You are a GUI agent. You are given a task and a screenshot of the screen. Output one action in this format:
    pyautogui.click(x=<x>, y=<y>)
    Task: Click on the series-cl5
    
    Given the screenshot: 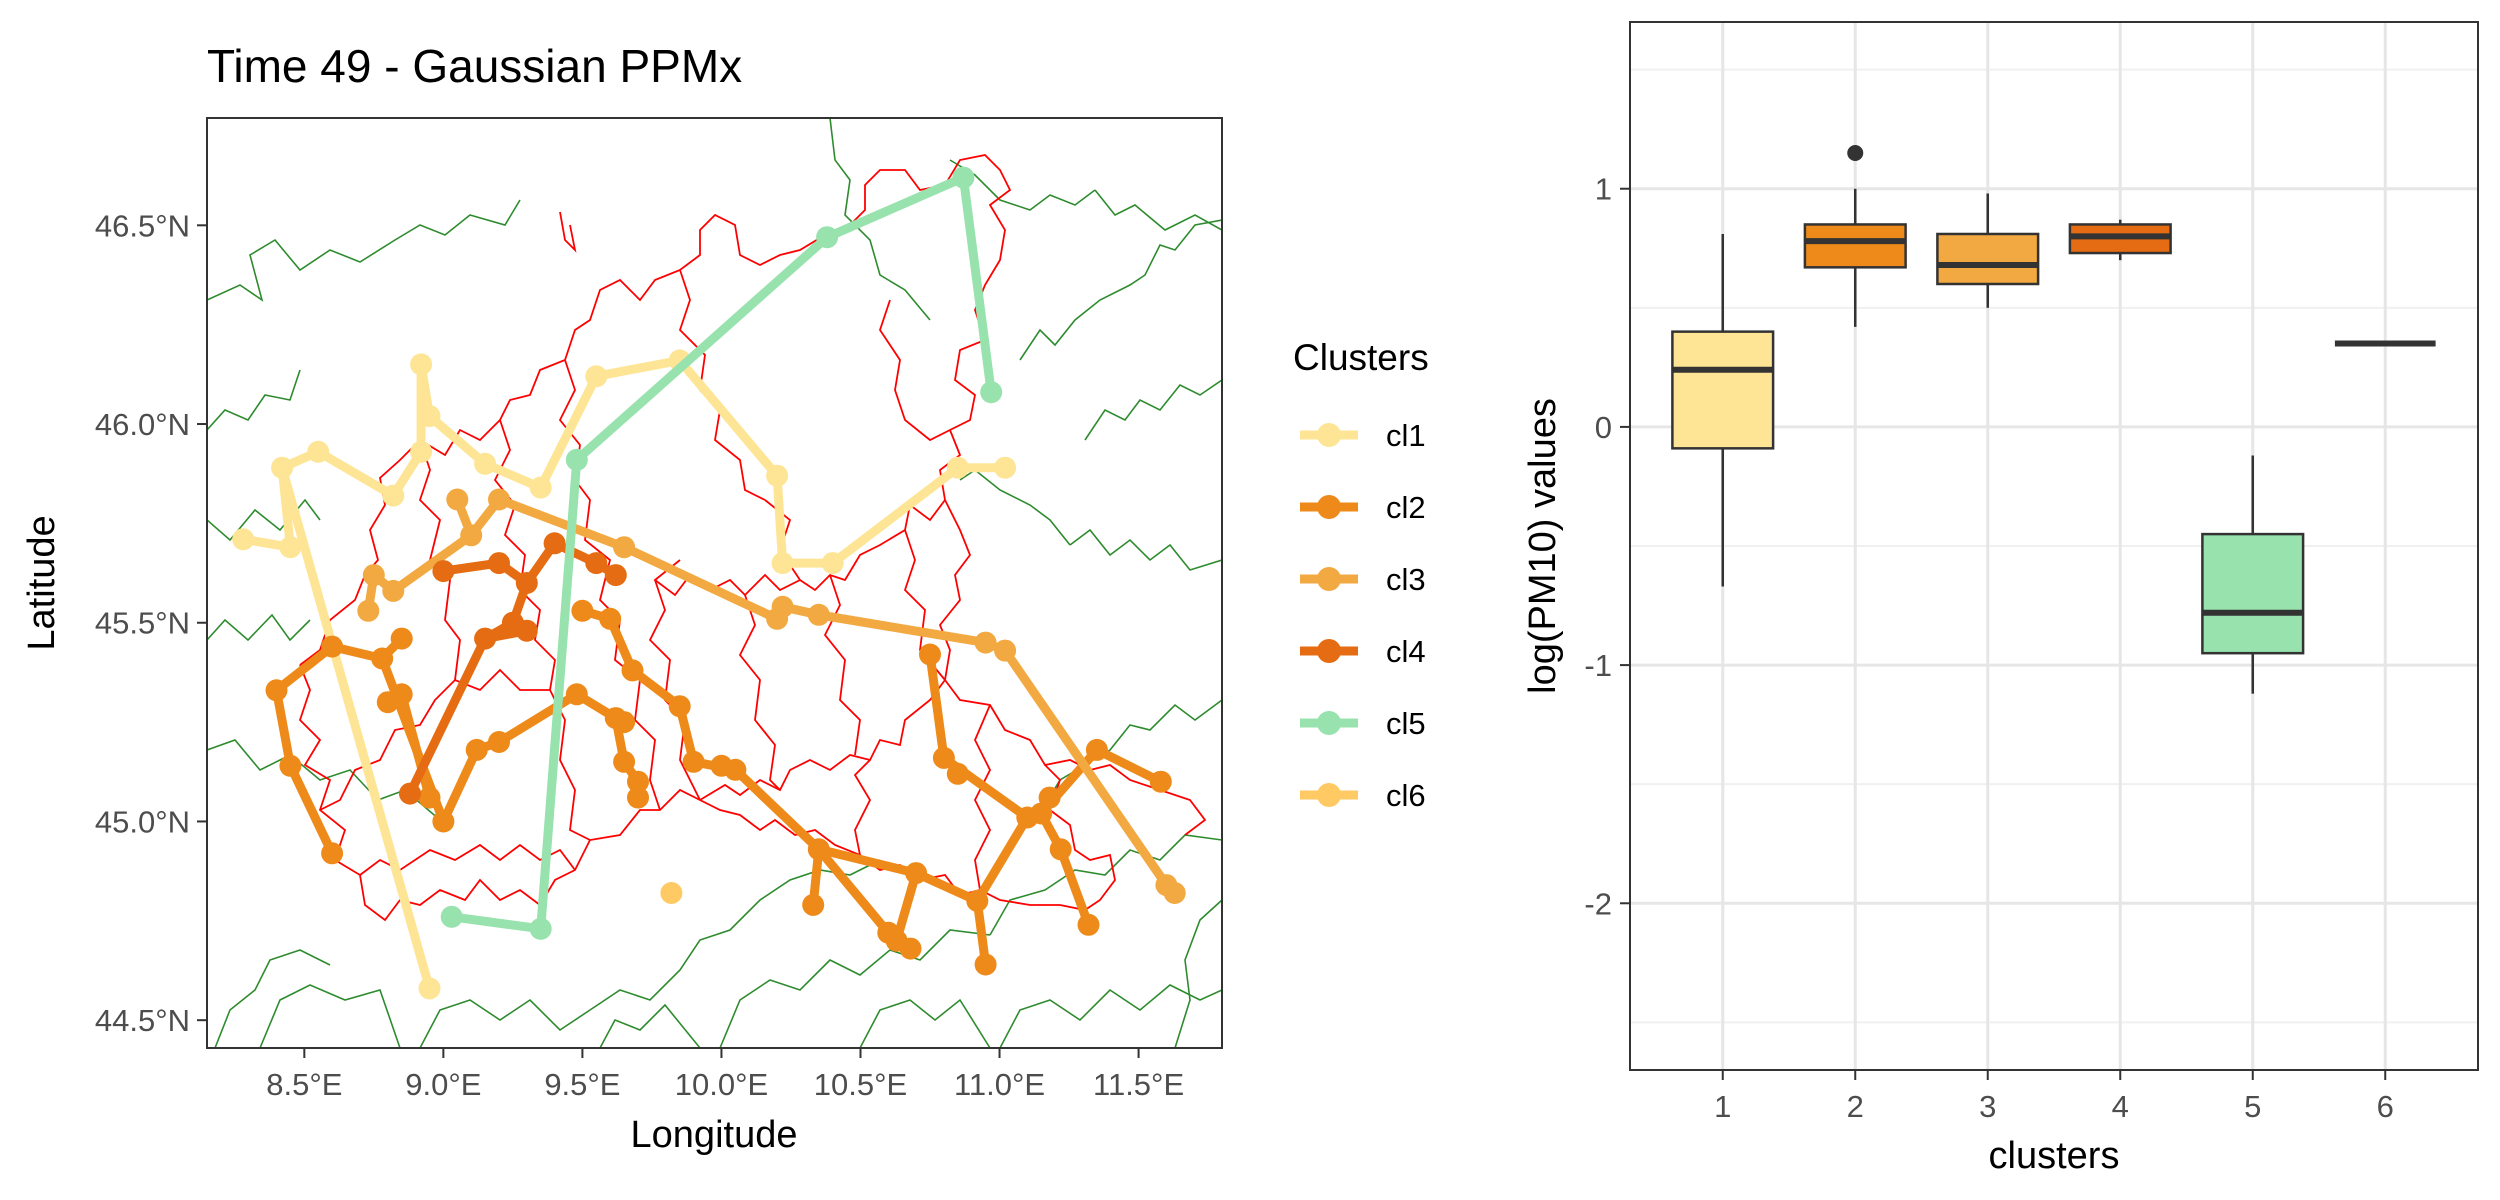 What is the action you would take?
    pyautogui.click(x=721, y=553)
    